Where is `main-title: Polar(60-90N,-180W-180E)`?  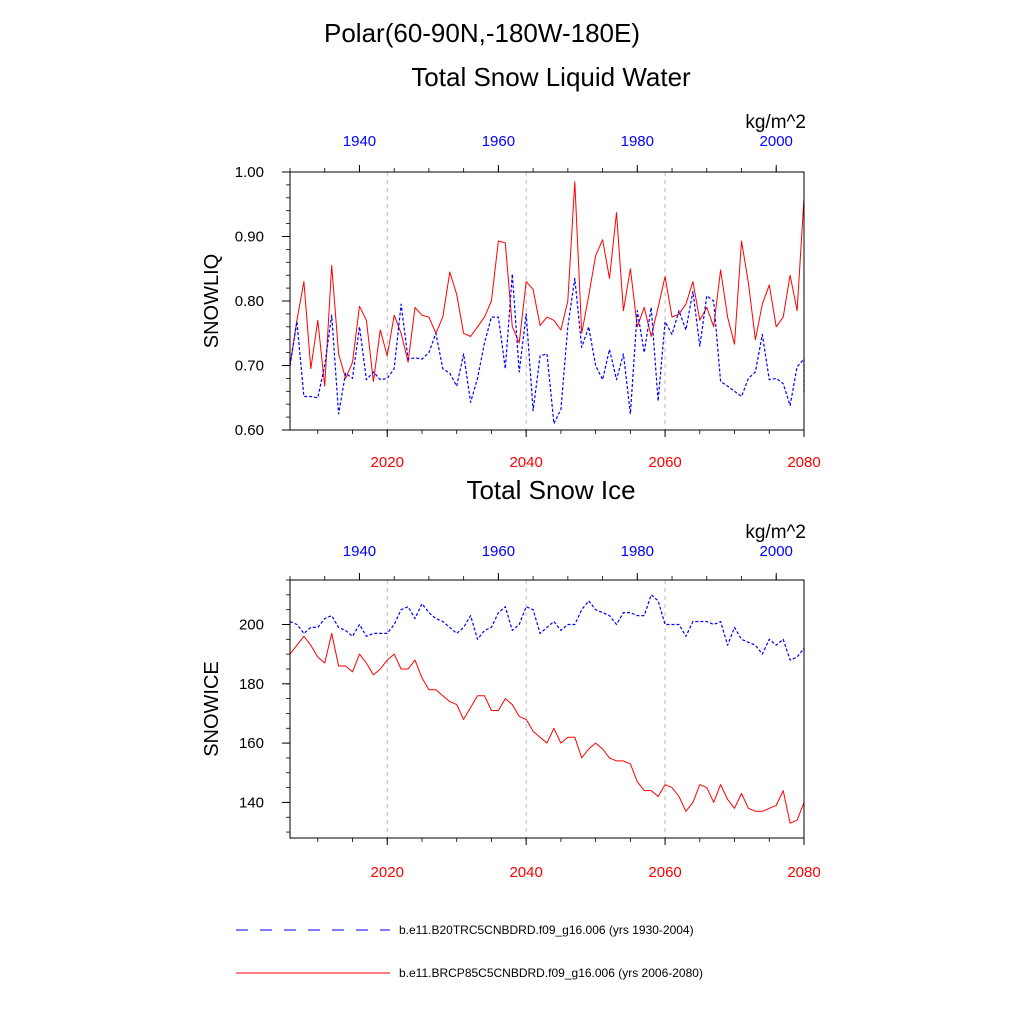 main-title: Polar(60-90N,-180W-180E) is located at coordinates (482, 33).